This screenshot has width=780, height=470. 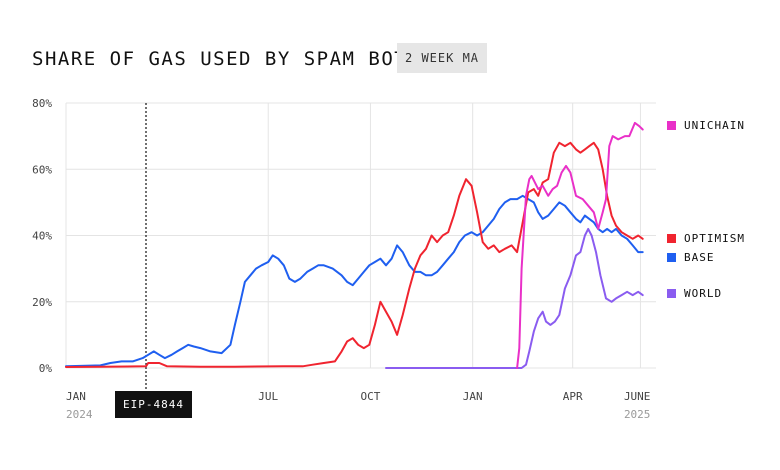 I want to click on legend-item-world: WORLD, so click(x=694, y=293).